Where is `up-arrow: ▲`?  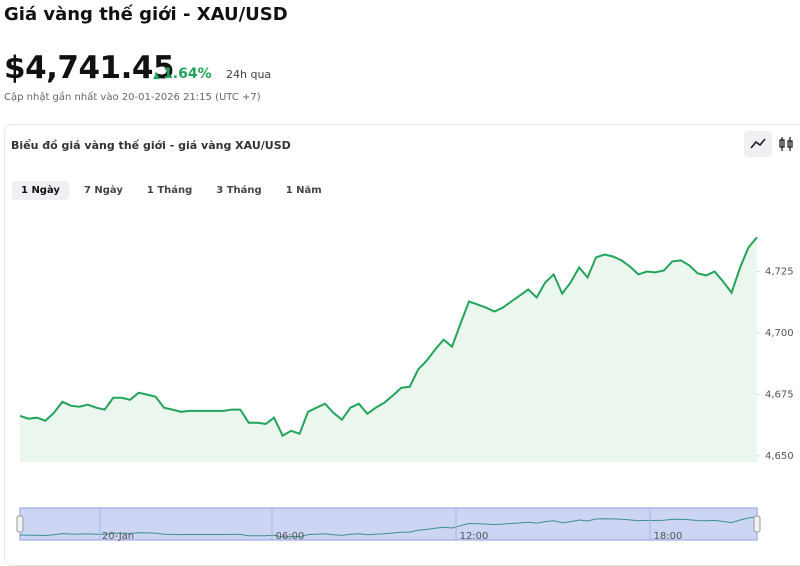 up-arrow: ▲ is located at coordinates (158, 76).